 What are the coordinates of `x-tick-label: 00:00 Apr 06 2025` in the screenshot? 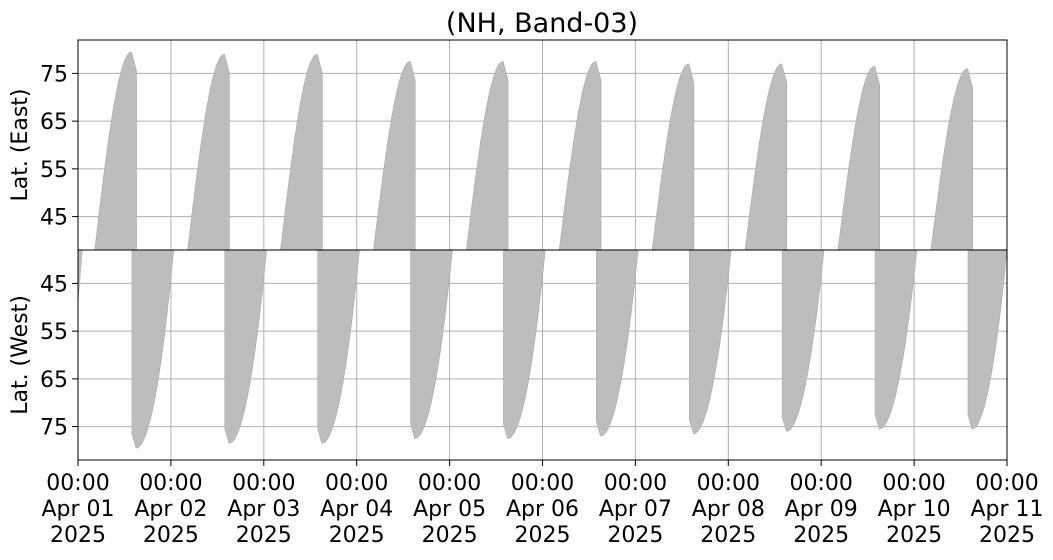 It's located at (542, 509).